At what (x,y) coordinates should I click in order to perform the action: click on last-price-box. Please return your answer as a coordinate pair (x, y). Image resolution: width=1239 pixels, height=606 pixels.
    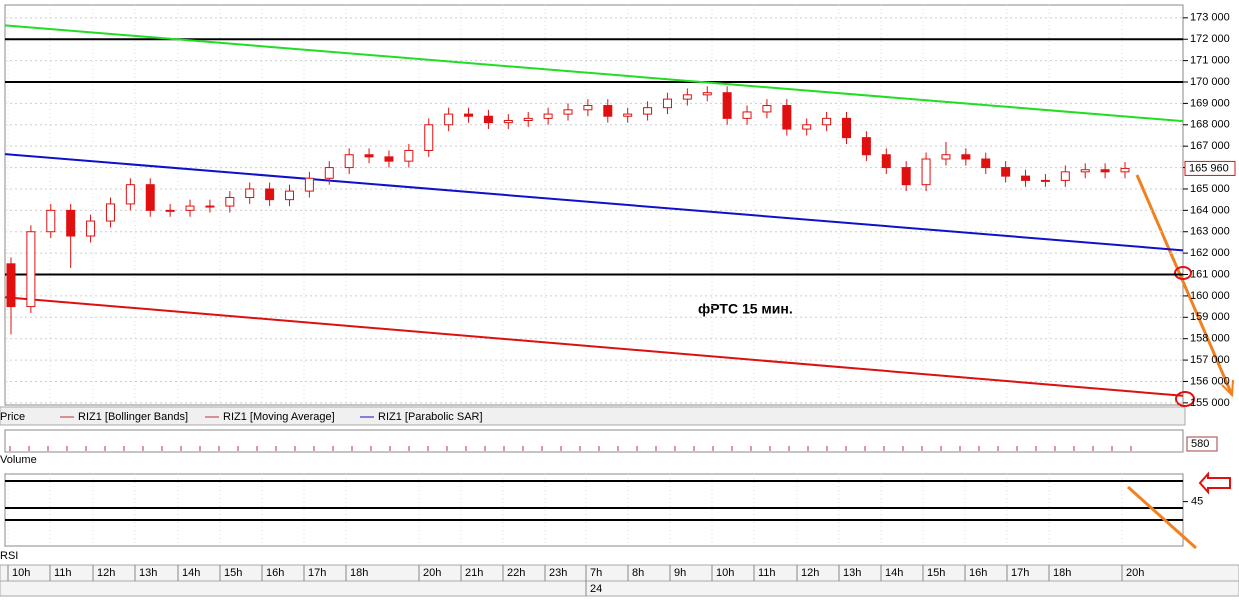
    Looking at the image, I should click on (1210, 168).